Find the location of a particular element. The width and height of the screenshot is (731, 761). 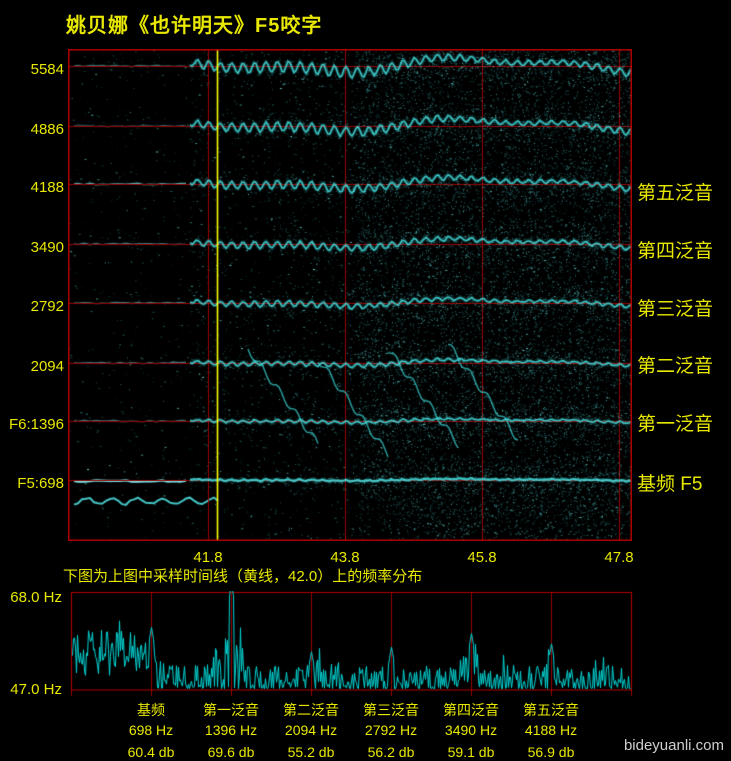

table-header-cell: 第五泛音 is located at coordinates (551, 710).